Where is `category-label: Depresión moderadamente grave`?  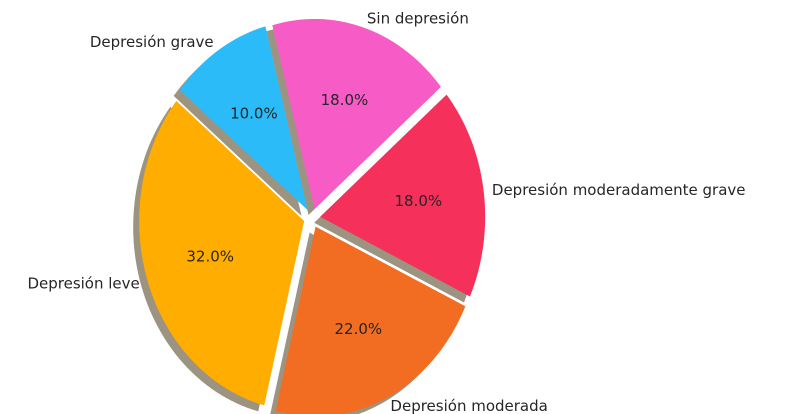
category-label: Depresión moderadamente grave is located at coordinates (619, 190).